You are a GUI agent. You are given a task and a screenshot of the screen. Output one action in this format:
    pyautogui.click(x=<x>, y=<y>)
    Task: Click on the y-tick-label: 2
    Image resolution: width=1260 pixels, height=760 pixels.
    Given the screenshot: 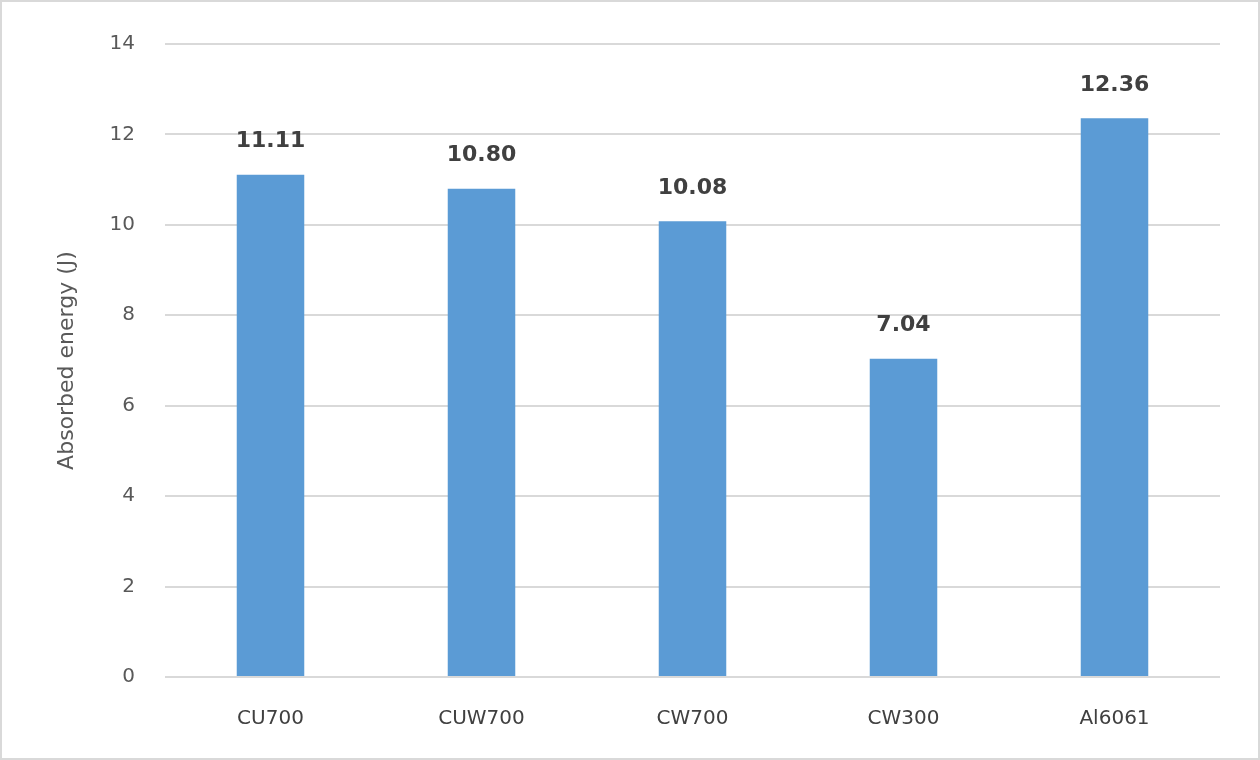 What is the action you would take?
    pyautogui.click(x=128, y=584)
    